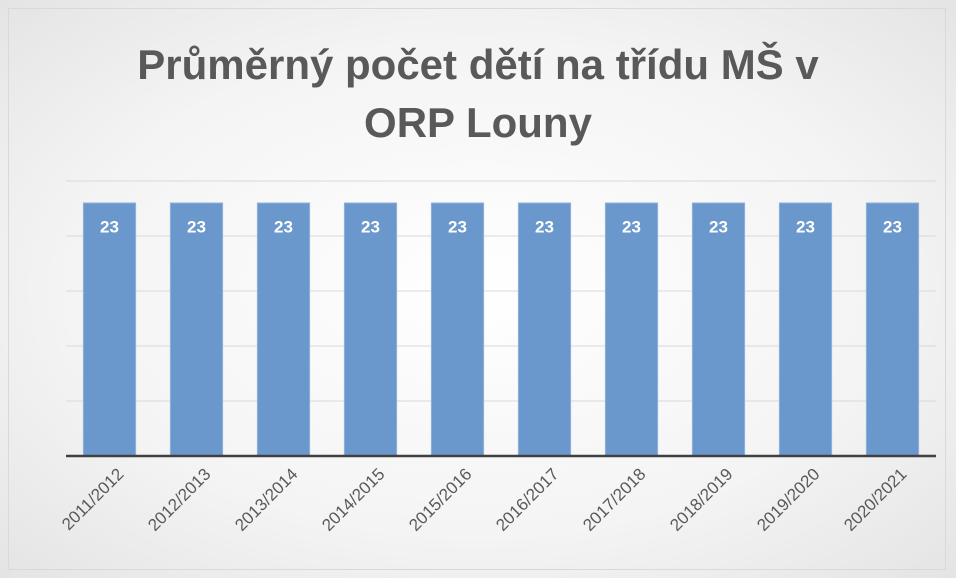 This screenshot has width=956, height=578. What do you see at coordinates (701, 500) in the screenshot?
I see `x-tick-label: 2018/2019` at bounding box center [701, 500].